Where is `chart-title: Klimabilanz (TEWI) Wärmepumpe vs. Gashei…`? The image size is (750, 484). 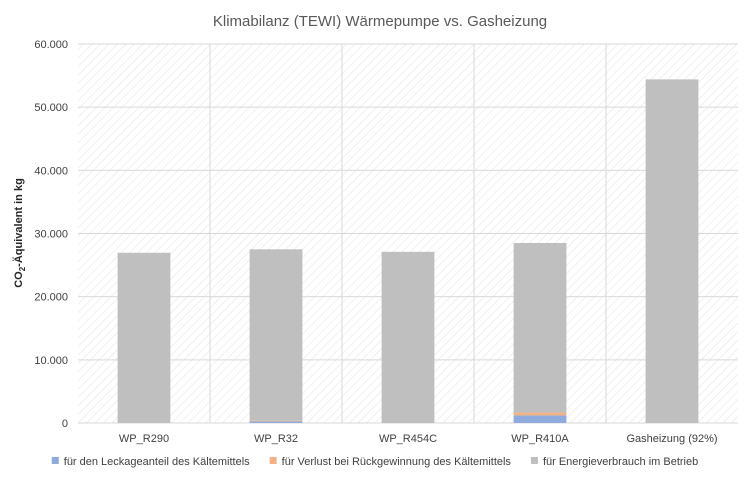 chart-title: Klimabilanz (TEWI) Wärmepumpe vs. Gashei… is located at coordinates (380, 21).